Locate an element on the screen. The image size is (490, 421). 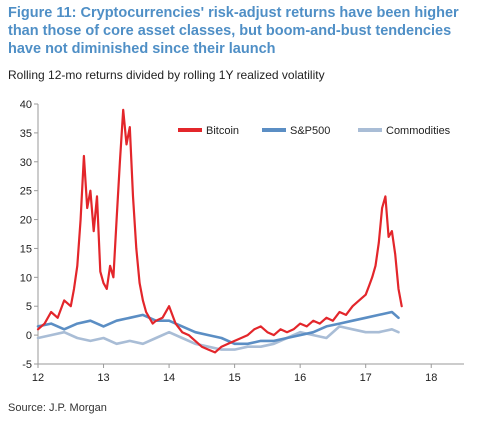
x-tick-label: 13 is located at coordinates (103, 378).